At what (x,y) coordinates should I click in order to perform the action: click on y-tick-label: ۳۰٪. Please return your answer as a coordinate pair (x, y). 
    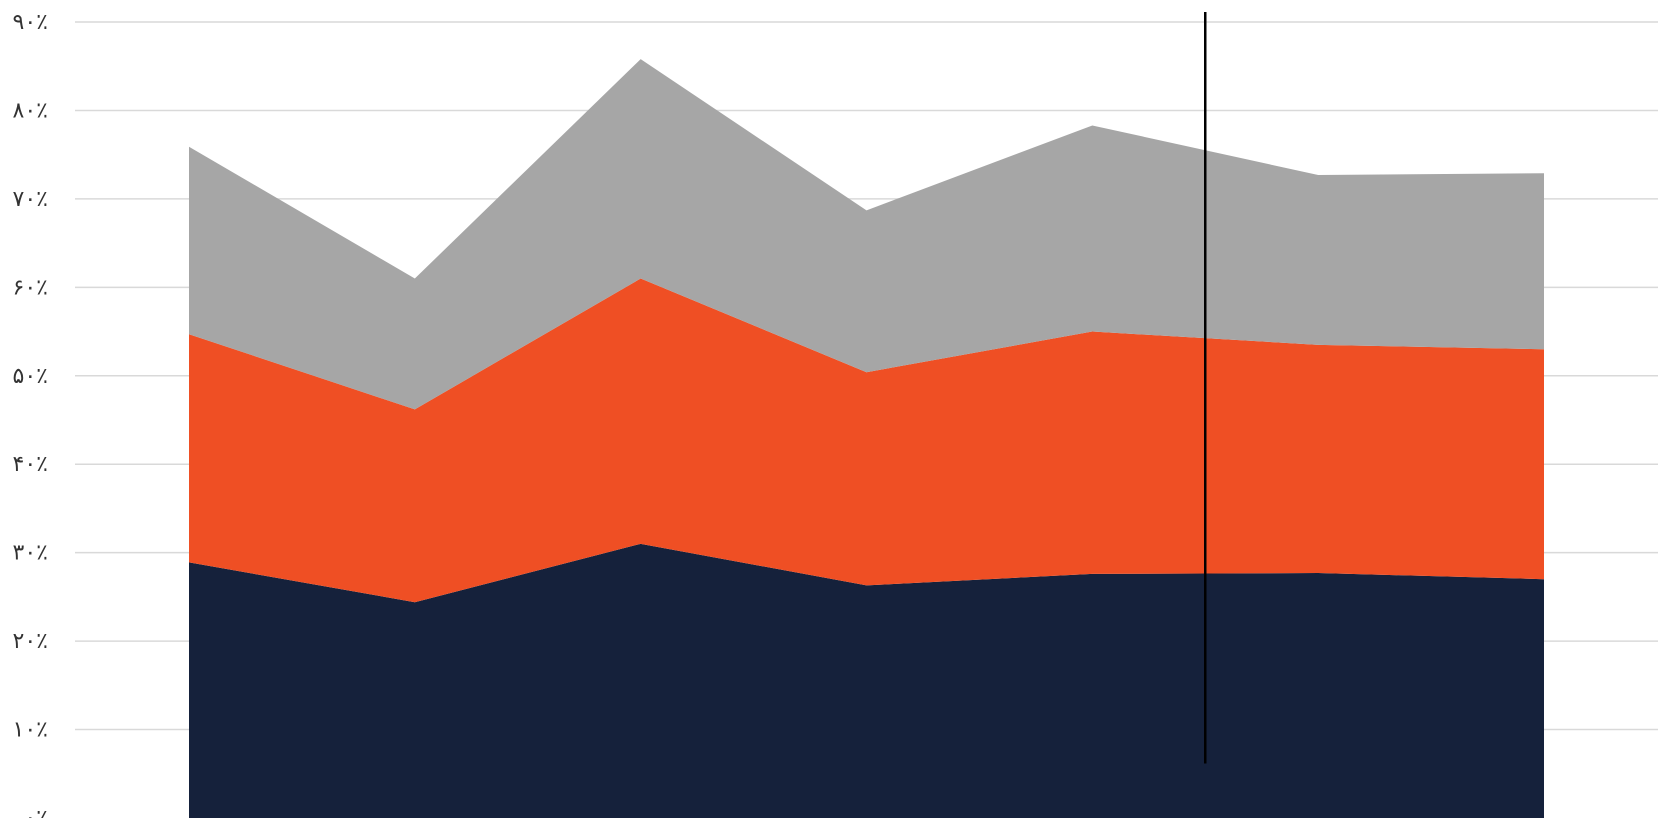
    Looking at the image, I should click on (30, 553).